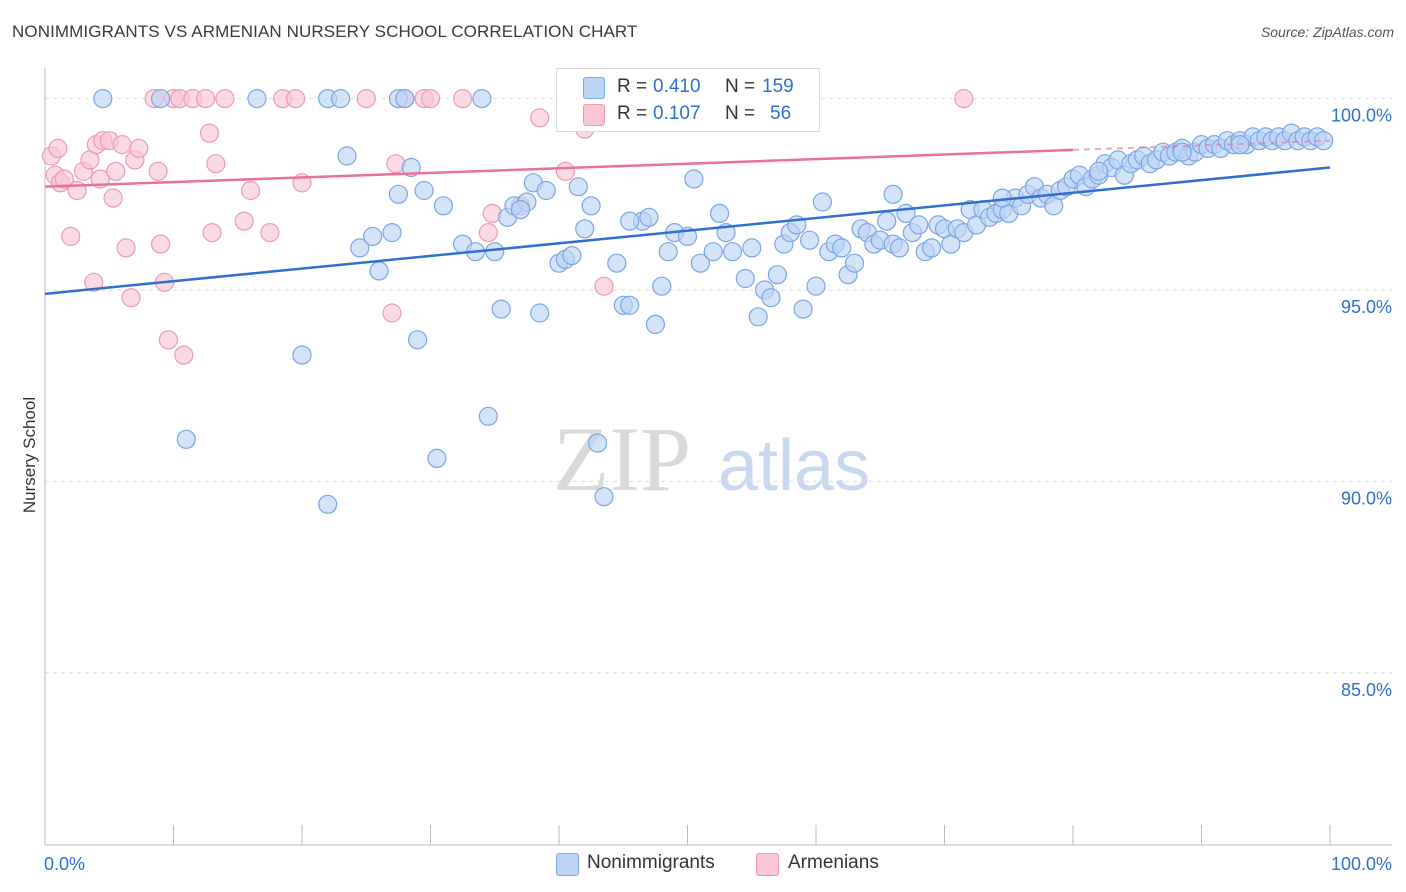 This screenshot has height=892, width=1406. I want to click on y-tick-label: 90.0%, so click(1366, 498).